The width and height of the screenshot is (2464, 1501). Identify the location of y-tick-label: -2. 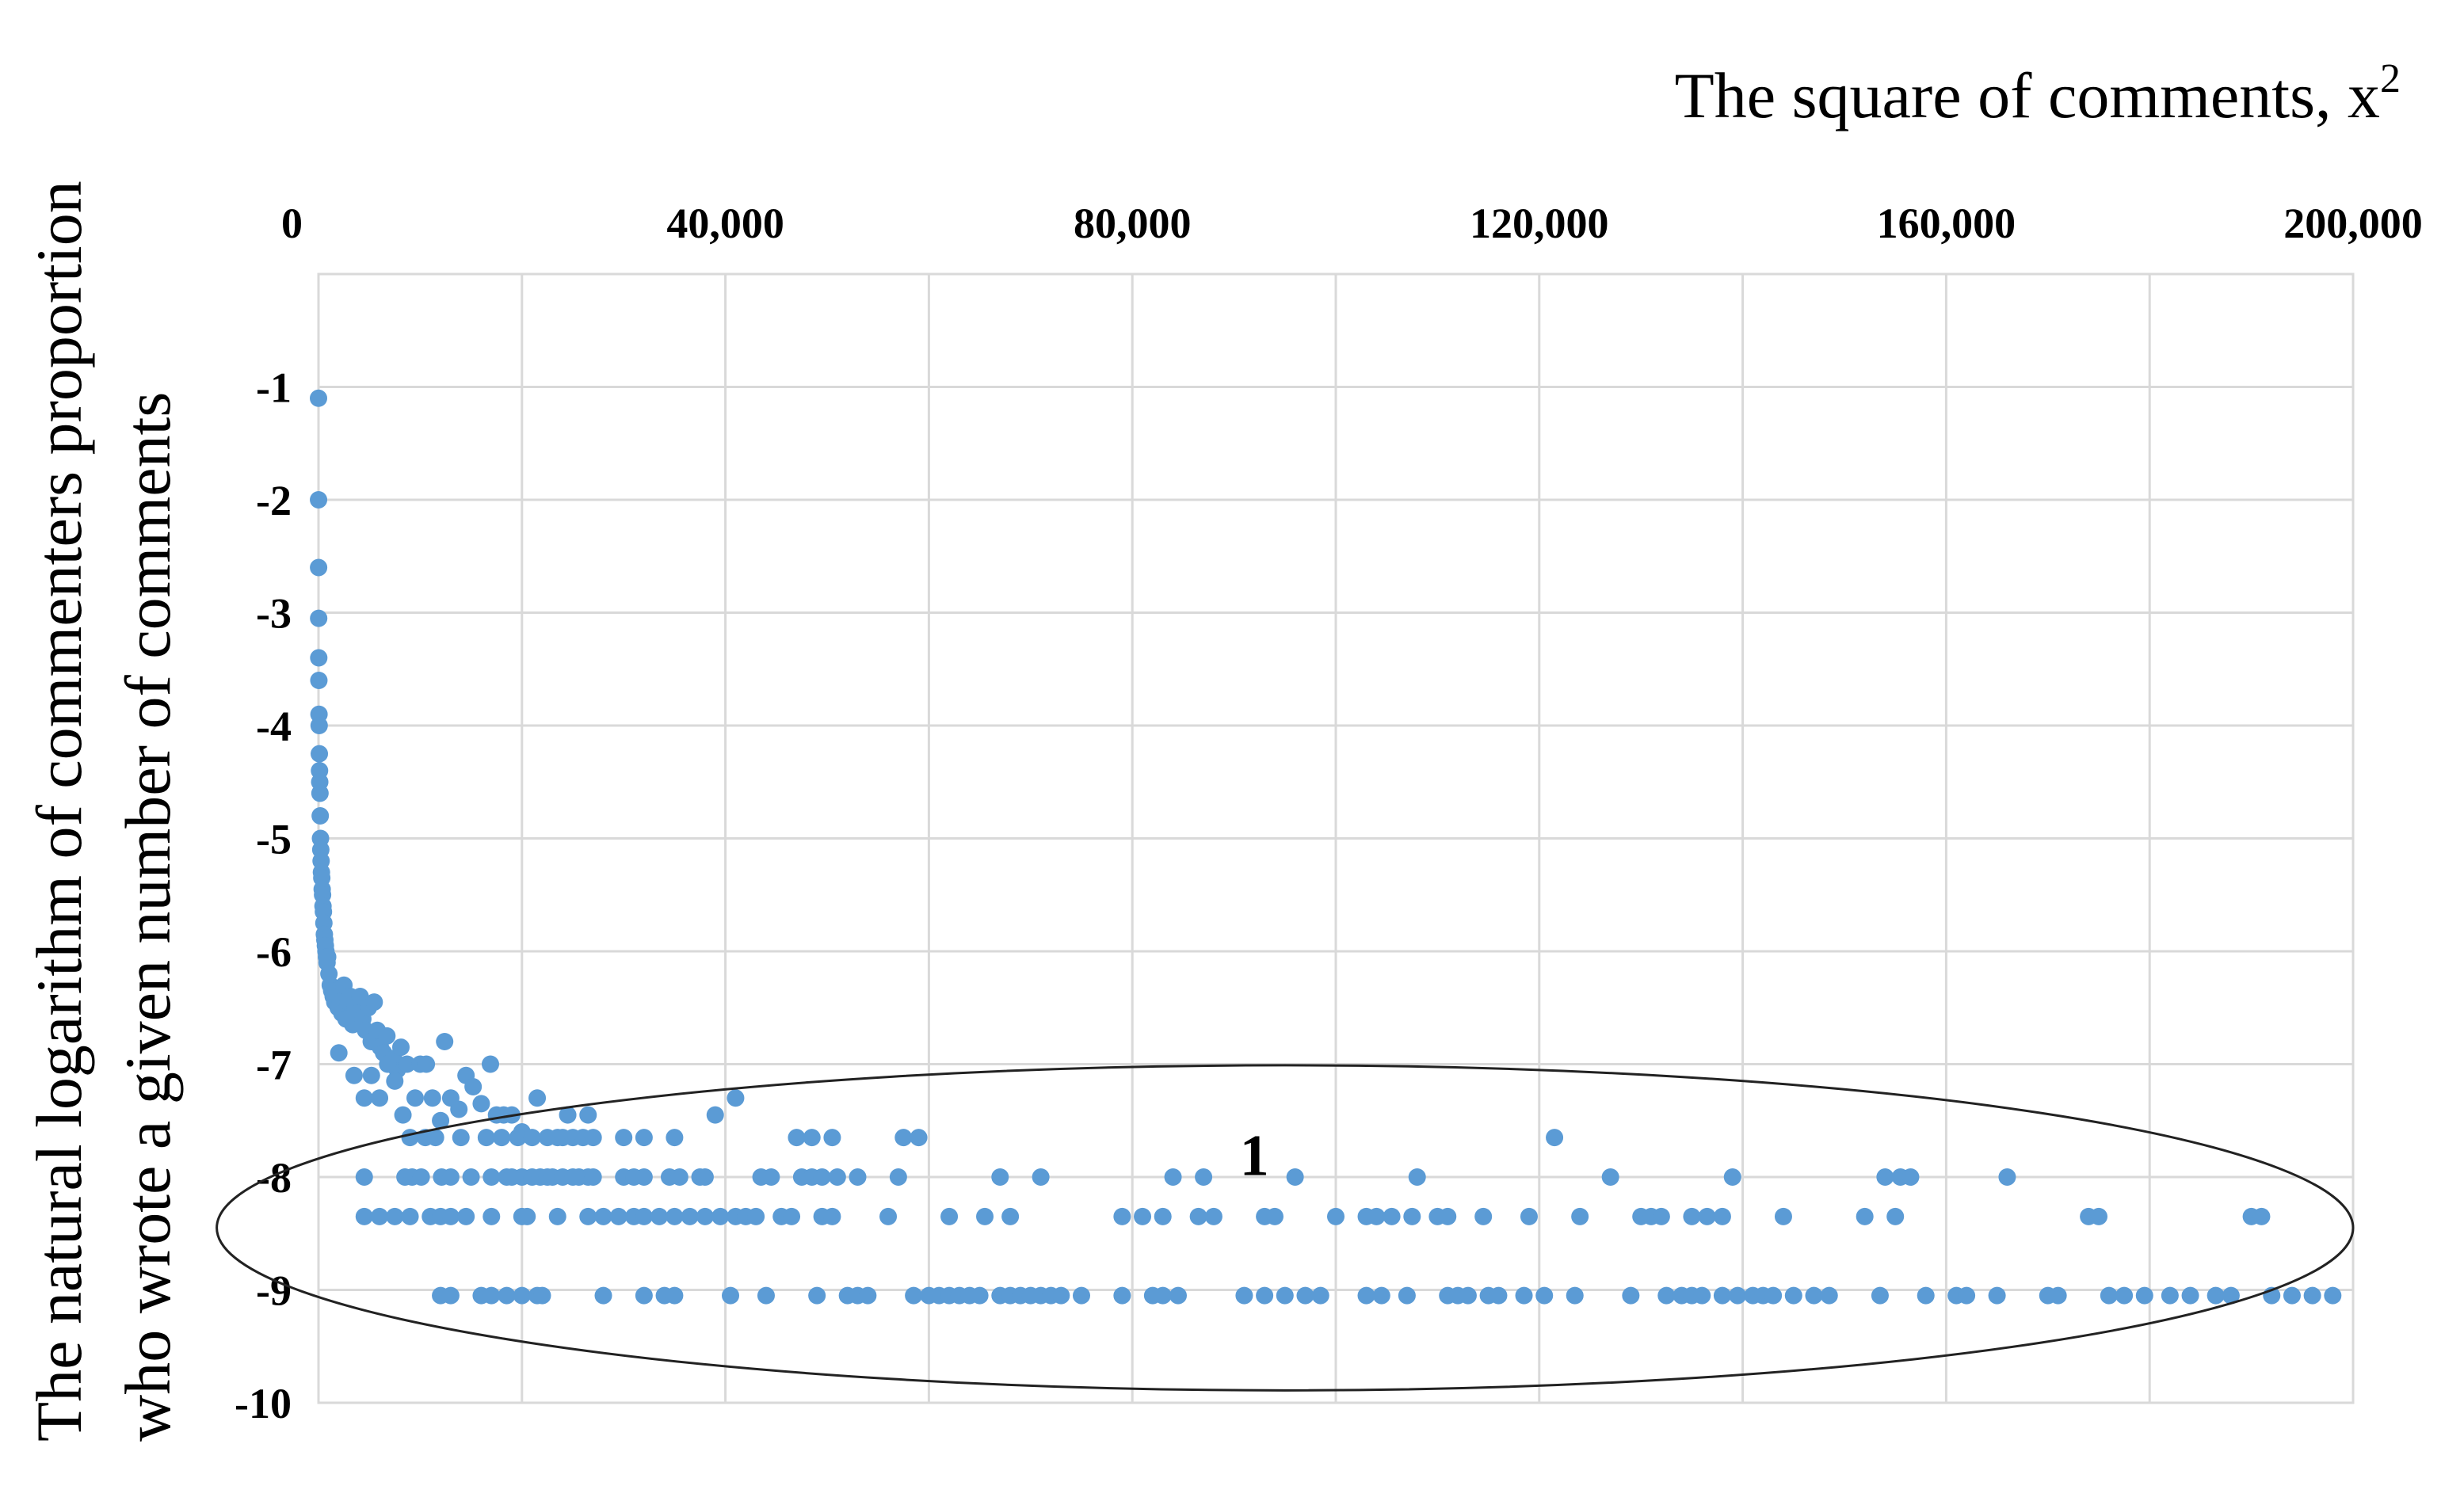
(274, 500).